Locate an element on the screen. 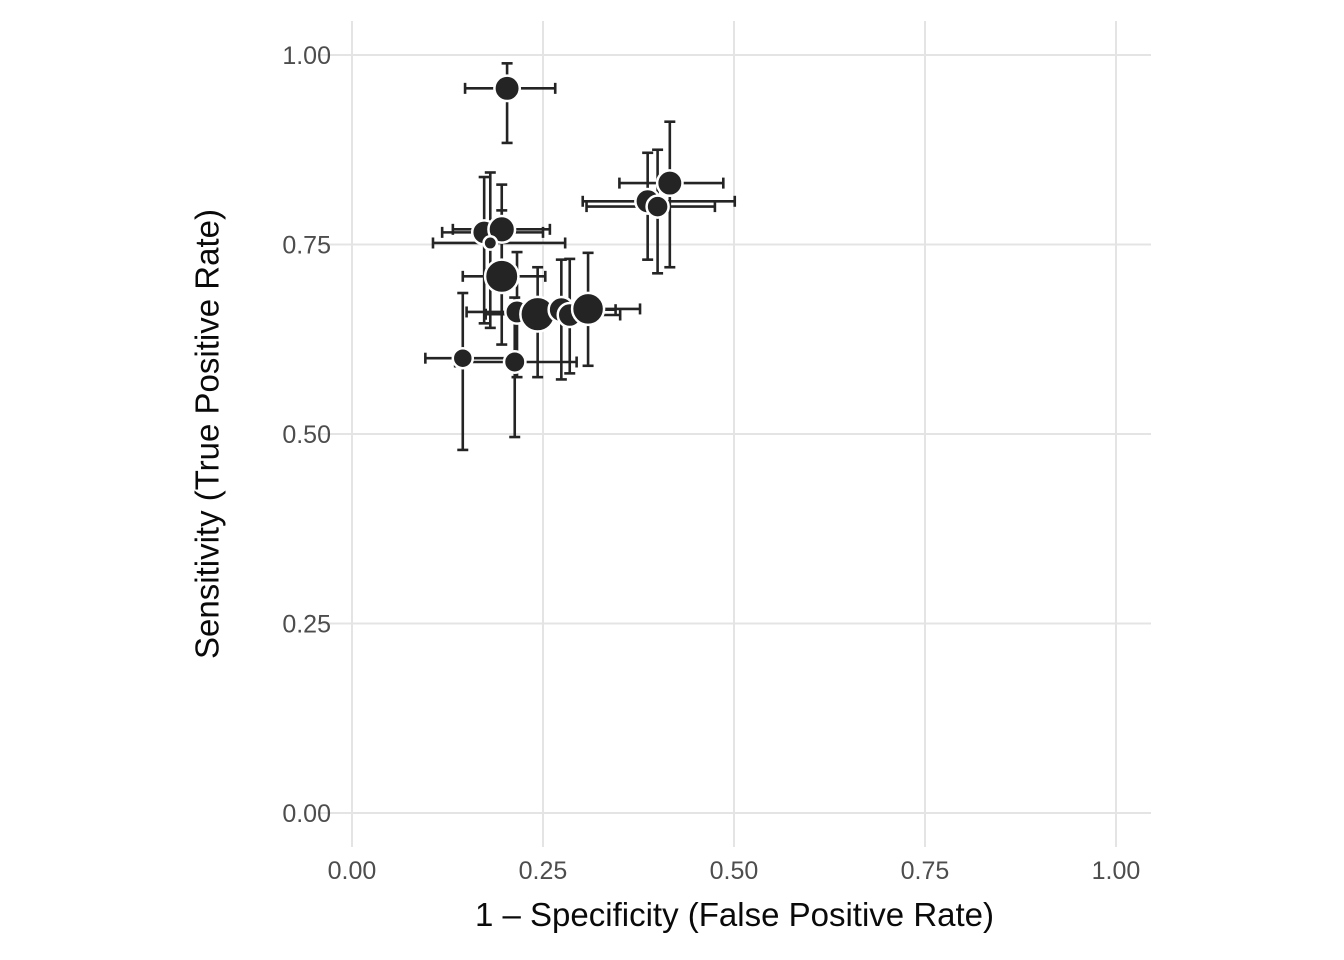 This screenshot has width=1344, height=960. y-tick-label: 0.75 is located at coordinates (306, 246).